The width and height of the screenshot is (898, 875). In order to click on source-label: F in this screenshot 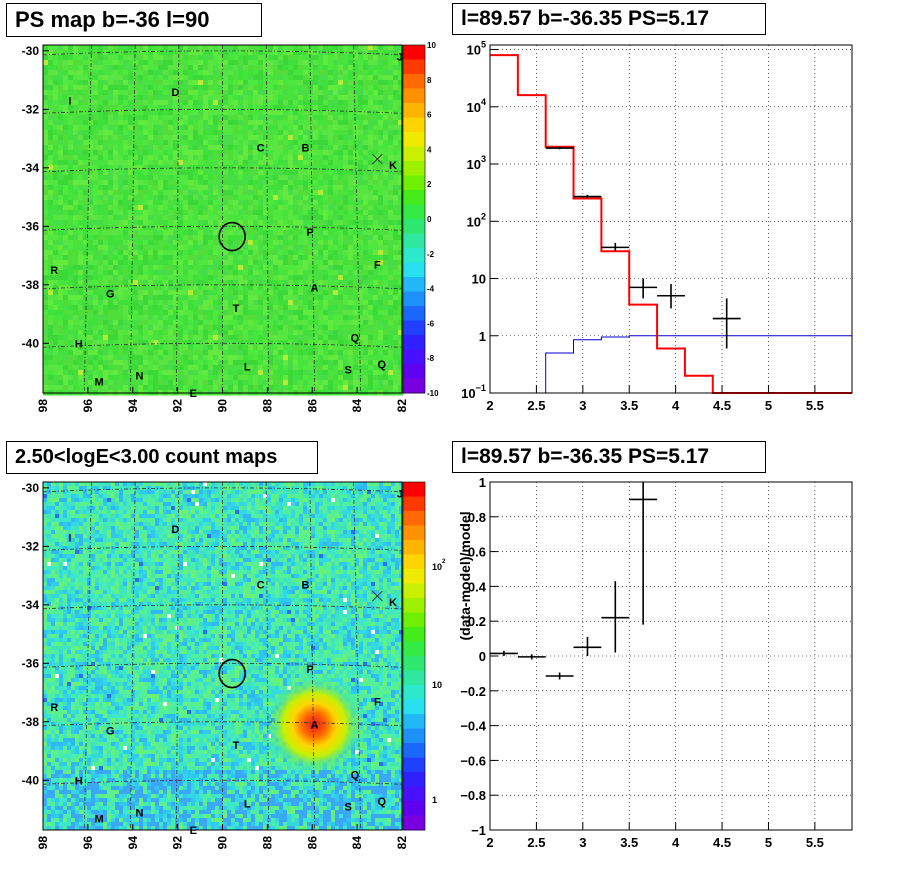, I will do `click(377, 265)`.